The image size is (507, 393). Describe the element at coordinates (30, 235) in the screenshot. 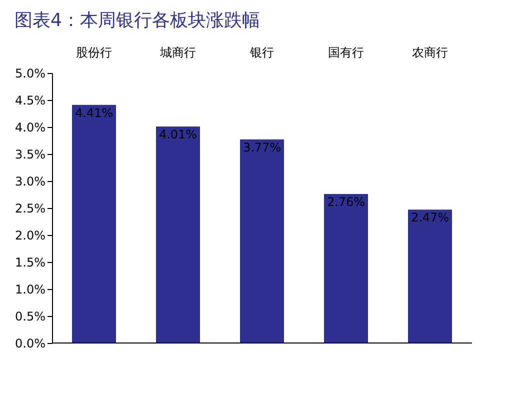

I see `y-tick-label: 2.0%` at that location.